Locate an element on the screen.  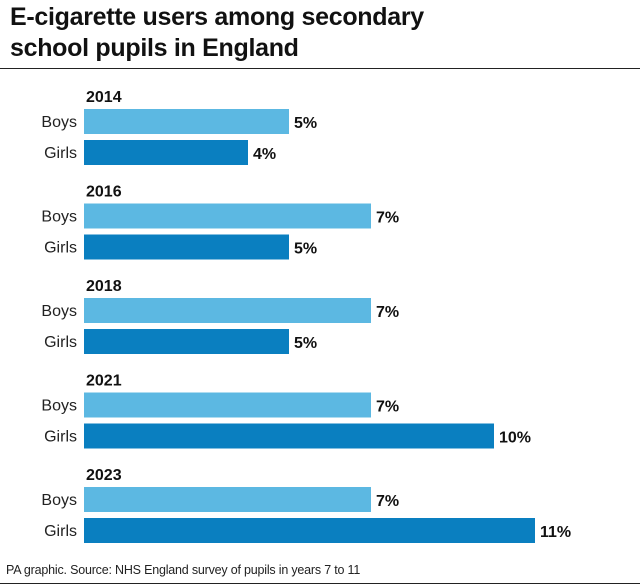
bar-2018-boys is located at coordinates (227, 310).